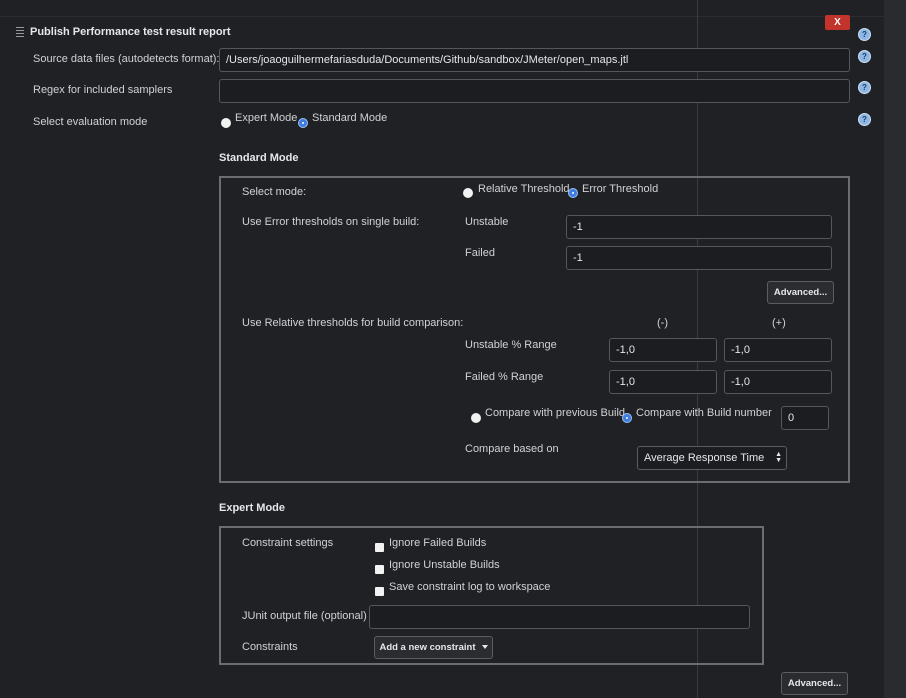 The image size is (906, 698). Describe the element at coordinates (663, 382) in the screenshot. I see `failed-range-minus-input: -1,0` at that location.